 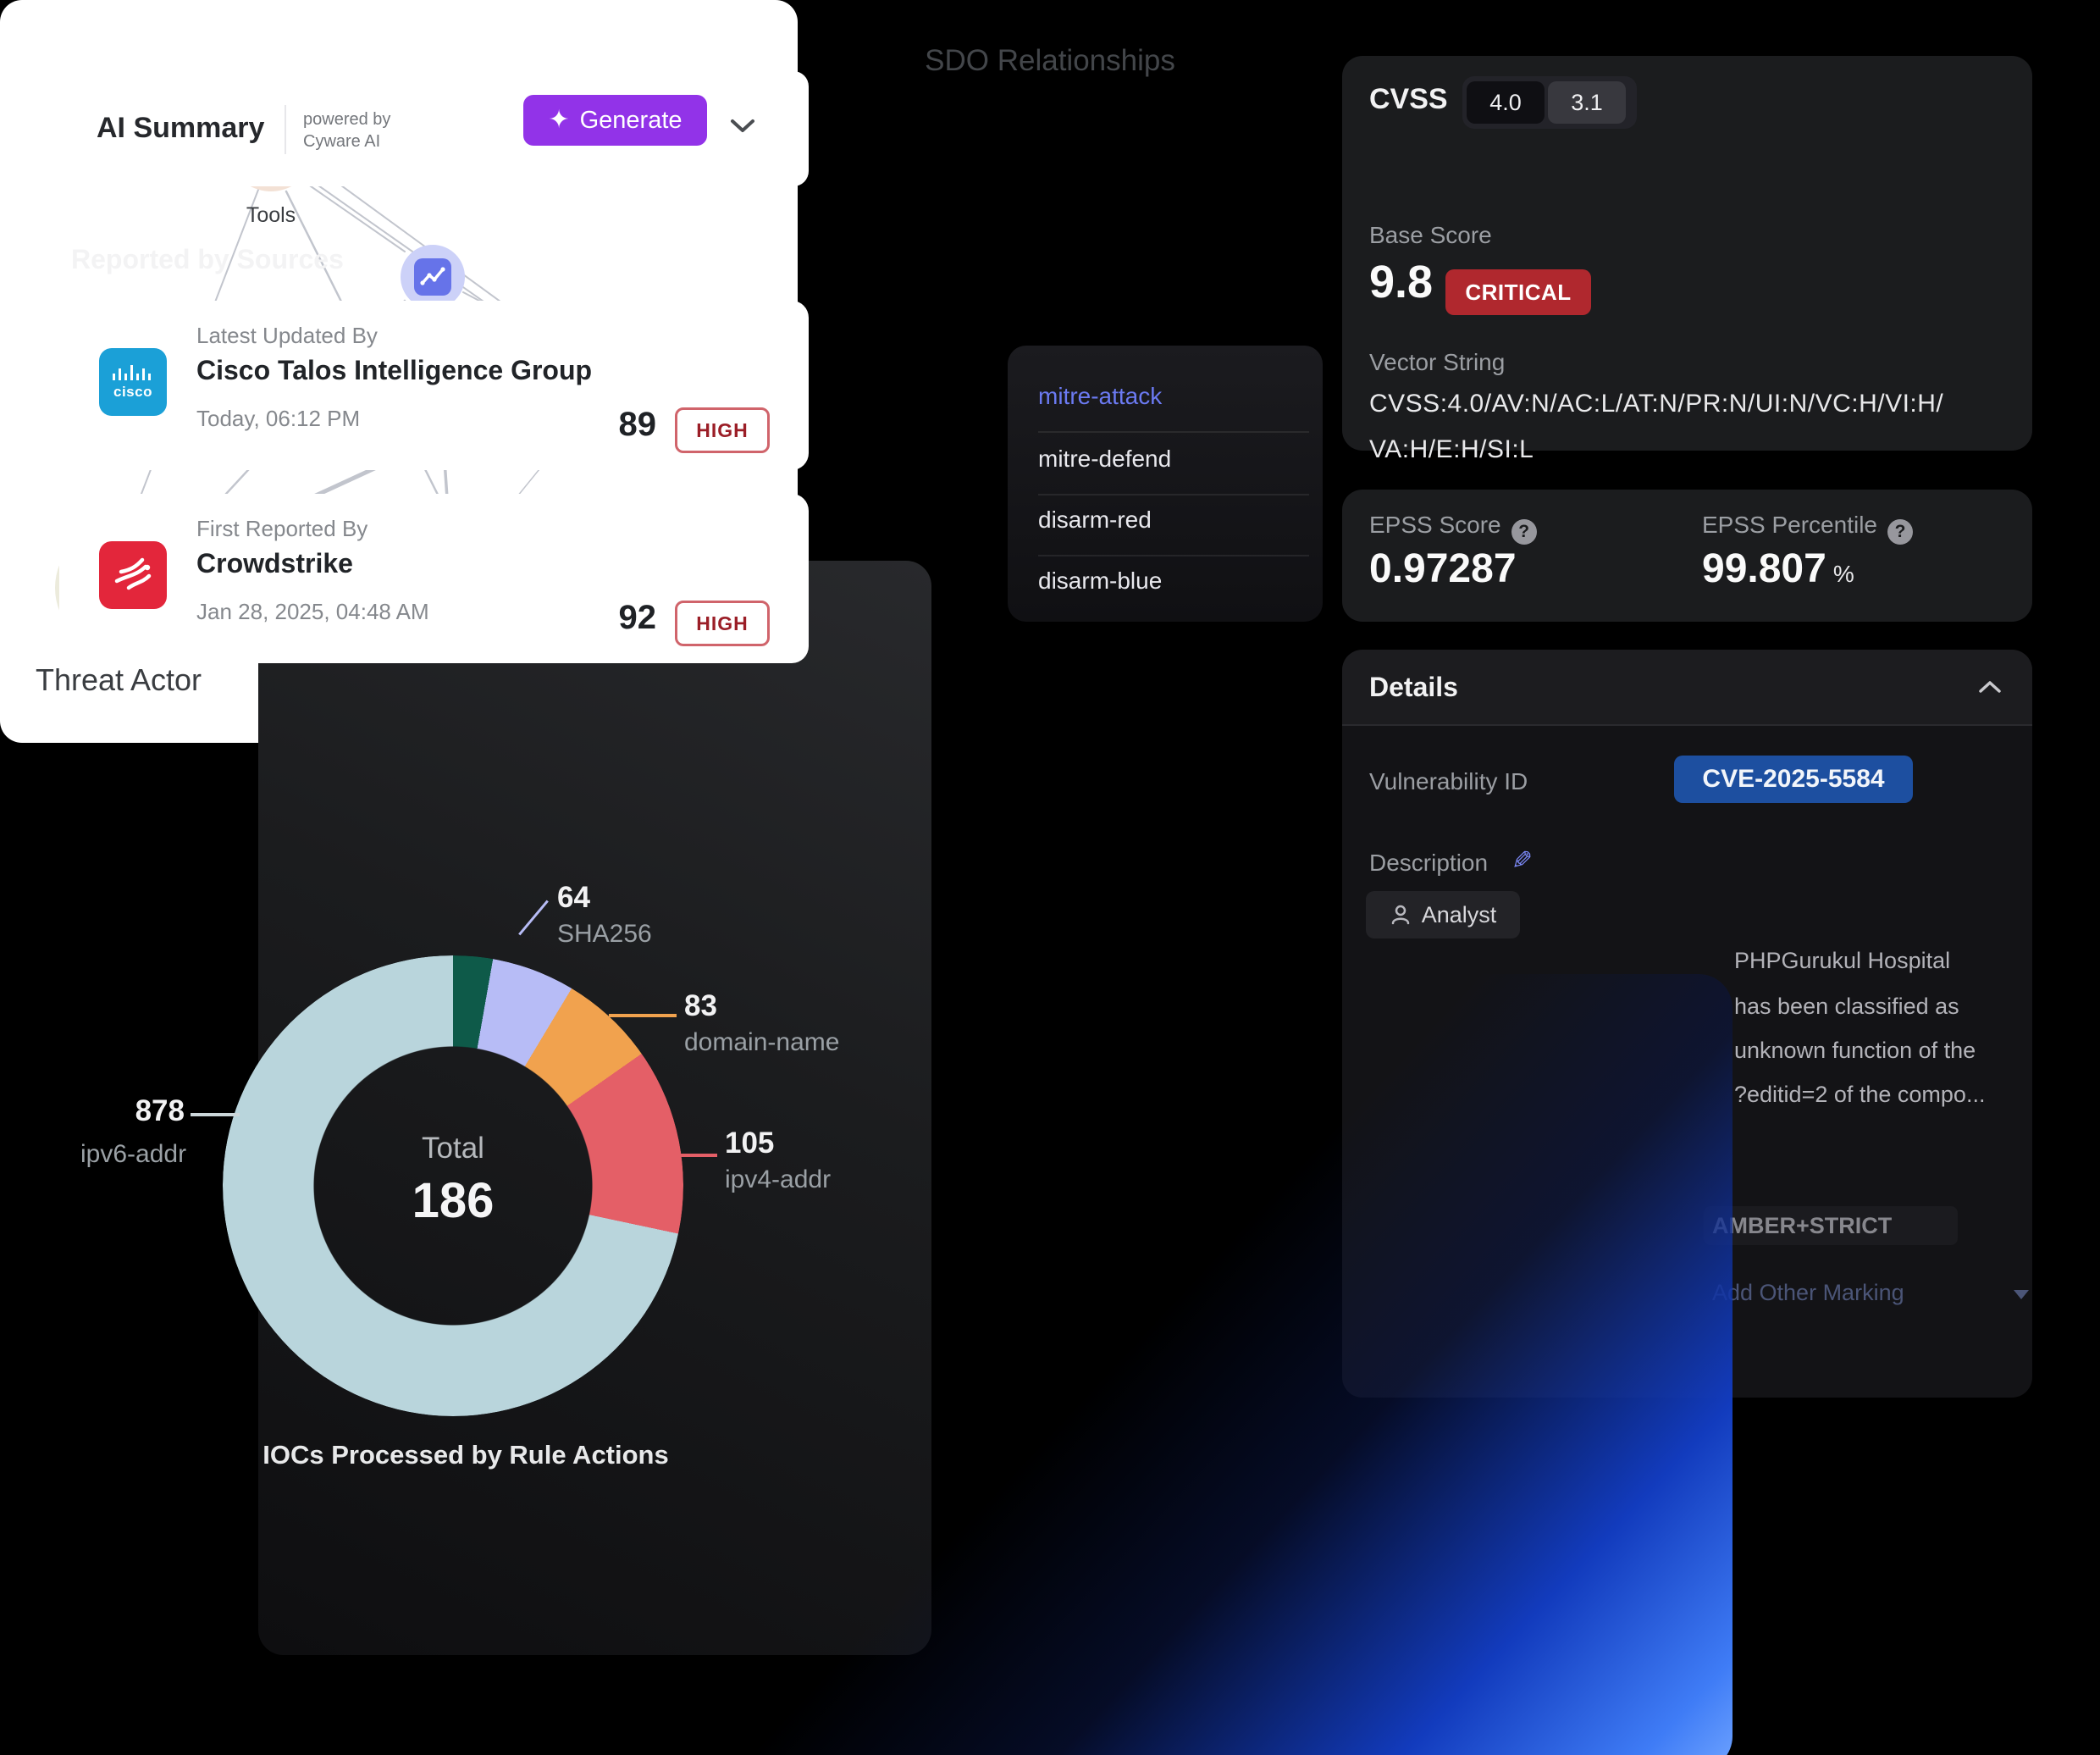 What do you see at coordinates (1105, 459) in the screenshot?
I see `menu-item-mitre-defend: mitre-defend` at bounding box center [1105, 459].